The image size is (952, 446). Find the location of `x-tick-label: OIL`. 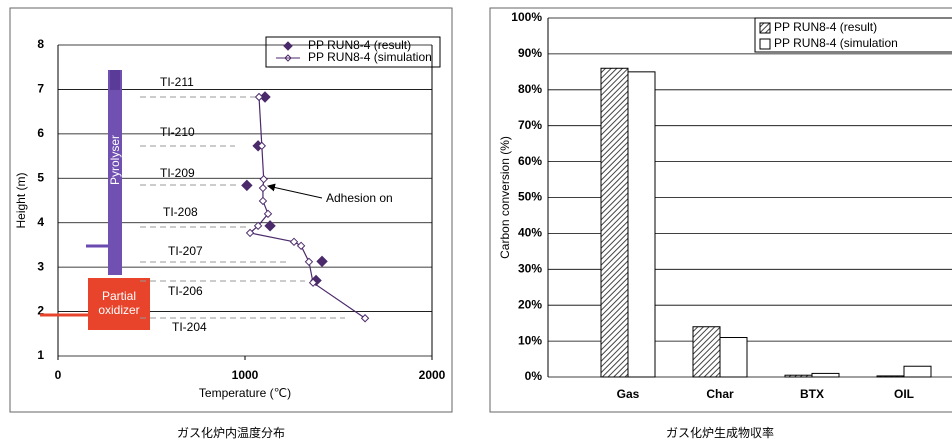

x-tick-label: OIL is located at coordinates (904, 394).